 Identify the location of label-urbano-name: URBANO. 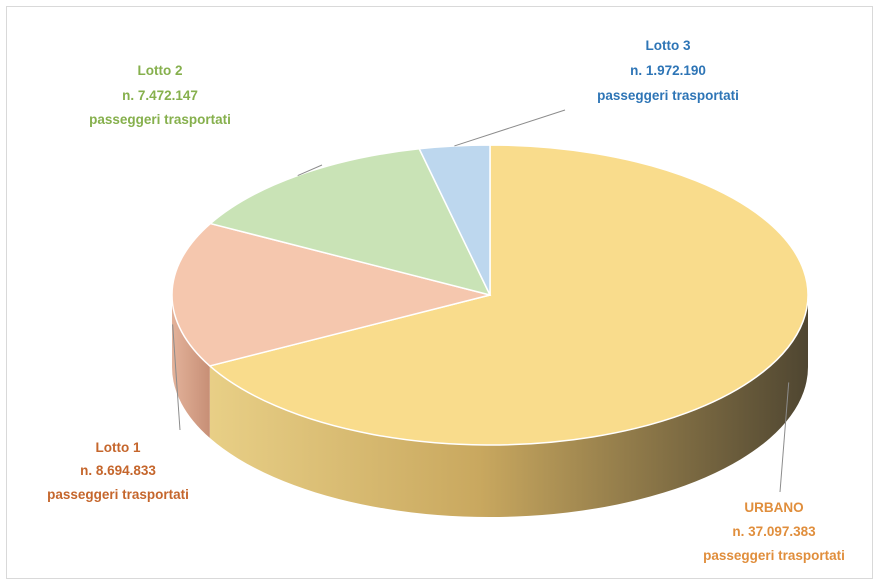
(773, 507).